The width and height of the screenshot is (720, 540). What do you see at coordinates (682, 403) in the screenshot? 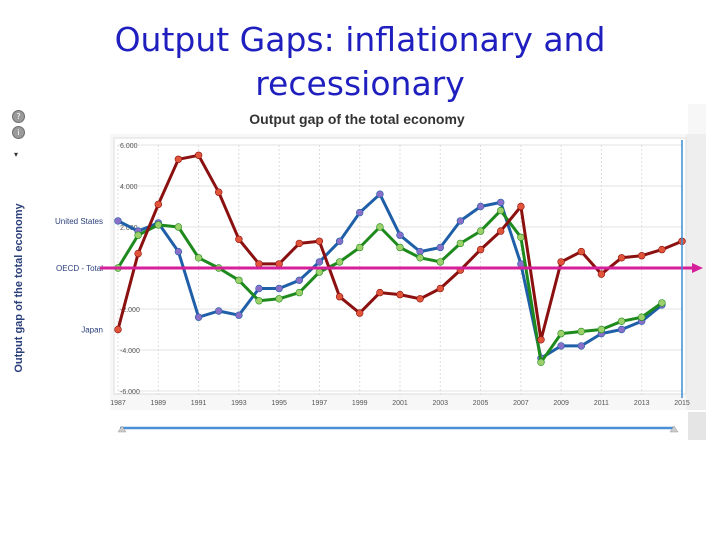
I see `x-tick-label: 2015` at bounding box center [682, 403].